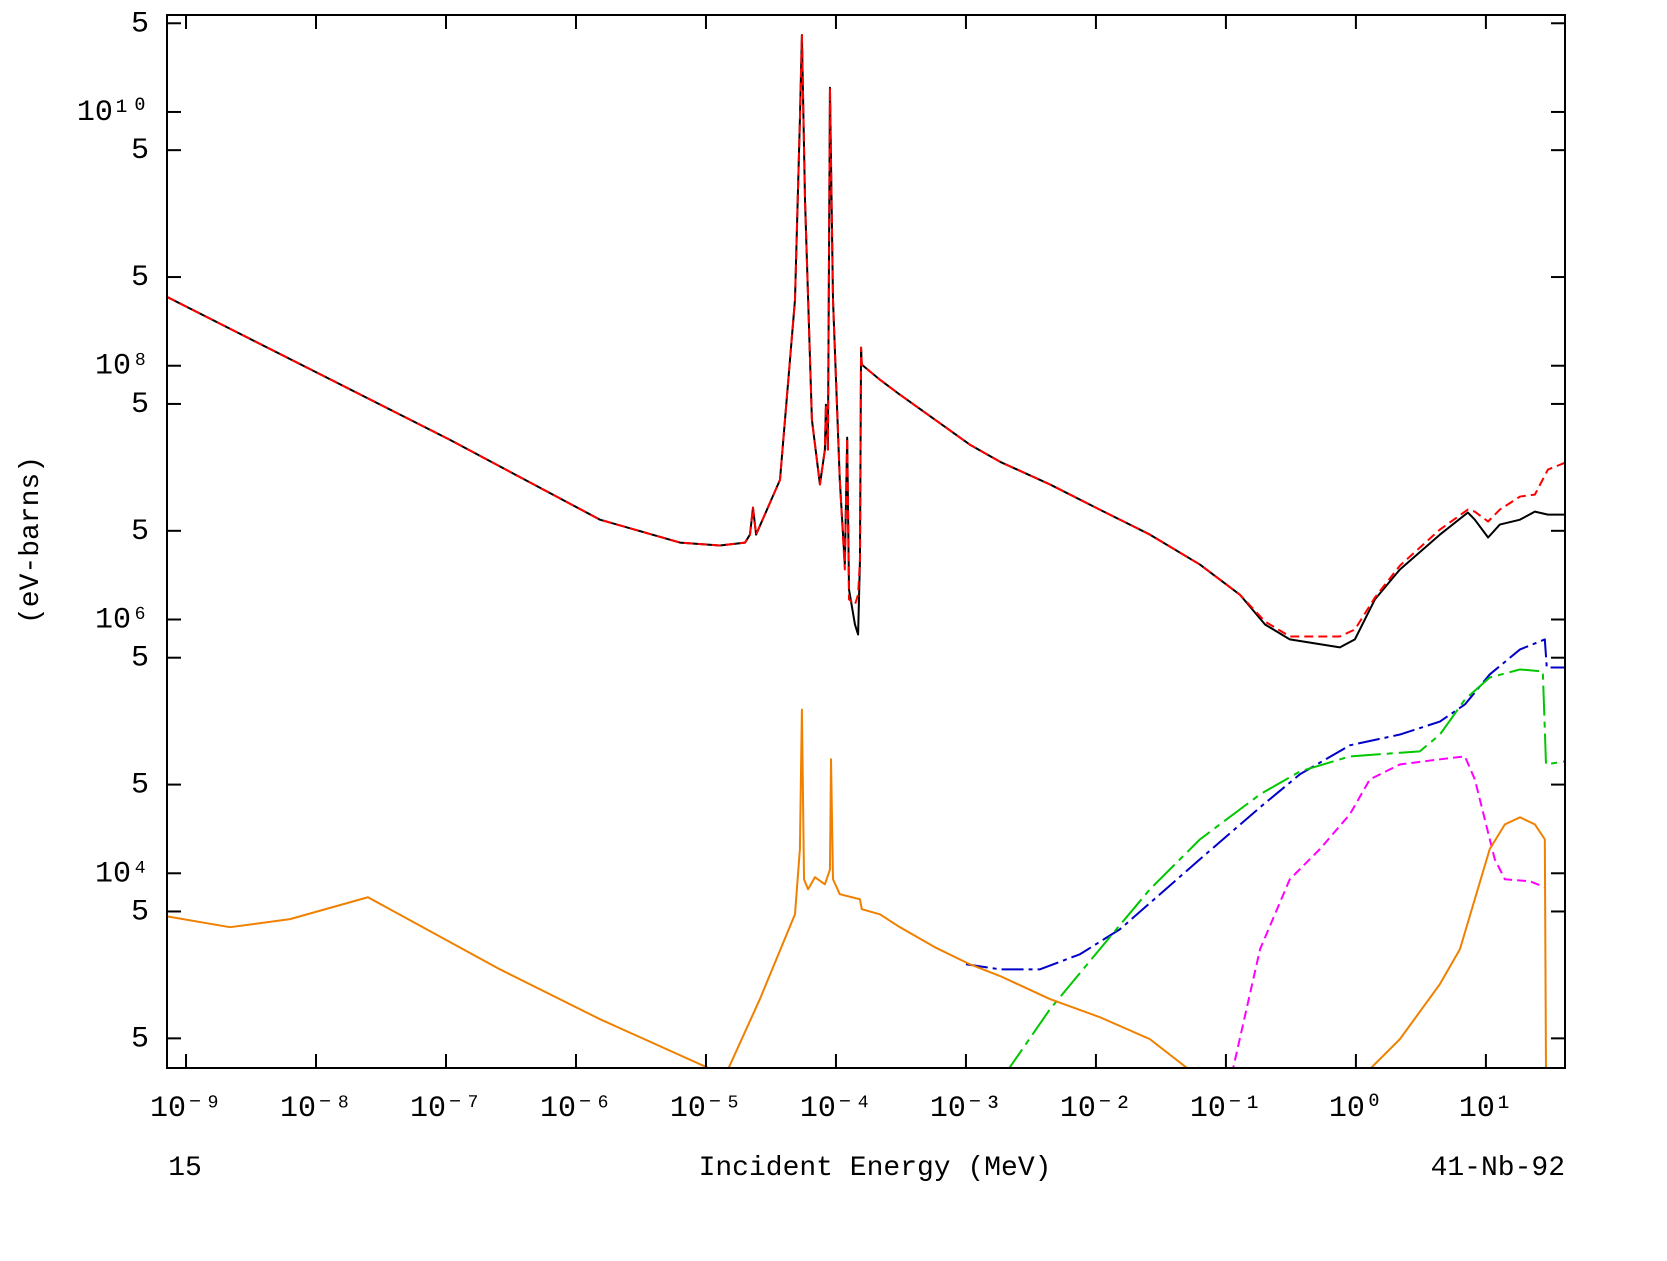 The width and height of the screenshot is (1667, 1261). I want to click on x-tick-label: 10⁻⁶, so click(576, 1109).